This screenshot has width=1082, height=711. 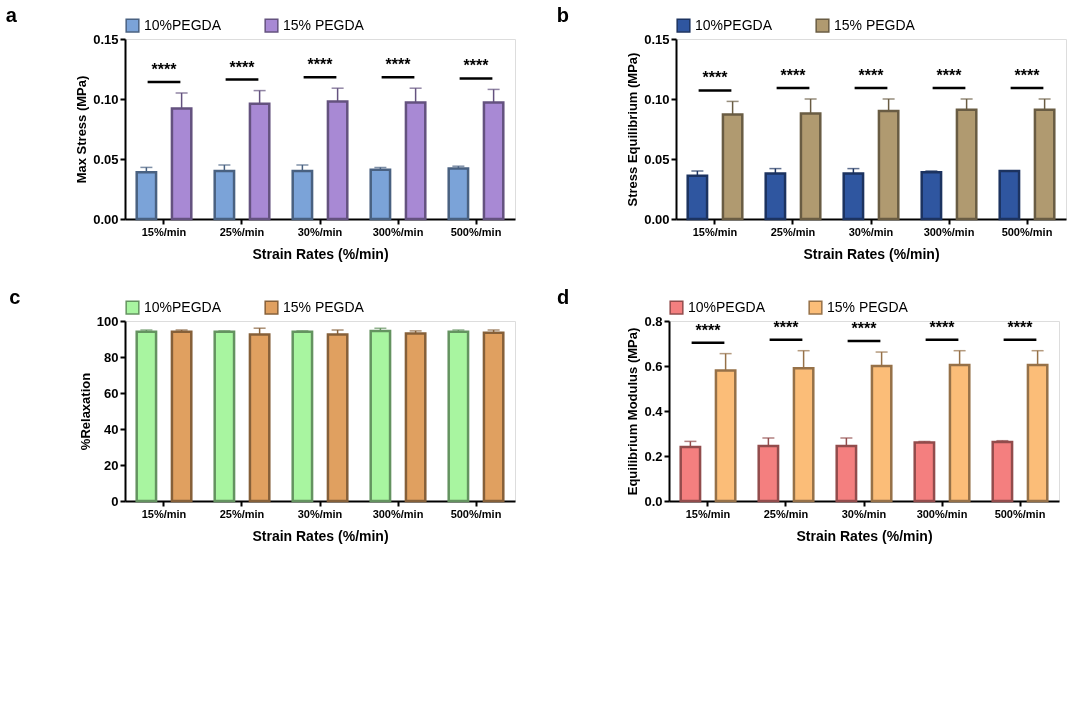 What do you see at coordinates (107, 321) in the screenshot?
I see `y-tick-label: 100` at bounding box center [107, 321].